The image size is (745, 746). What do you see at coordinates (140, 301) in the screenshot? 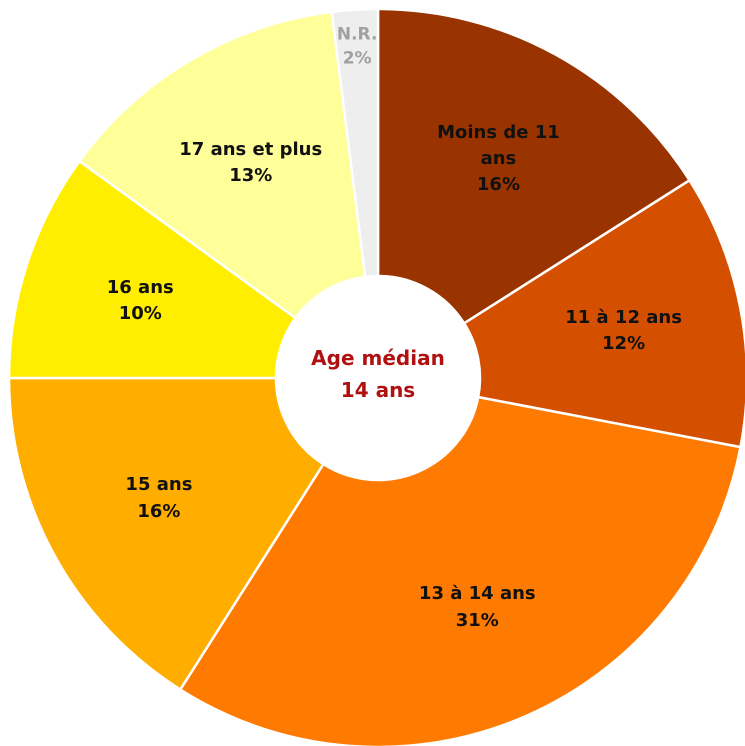
I see `slice-label: 16 ans 10%` at bounding box center [140, 301].